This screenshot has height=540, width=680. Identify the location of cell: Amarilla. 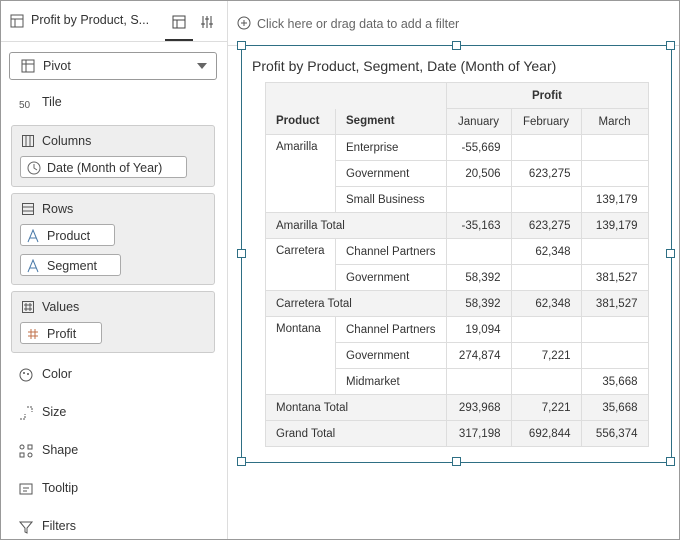
(300, 173).